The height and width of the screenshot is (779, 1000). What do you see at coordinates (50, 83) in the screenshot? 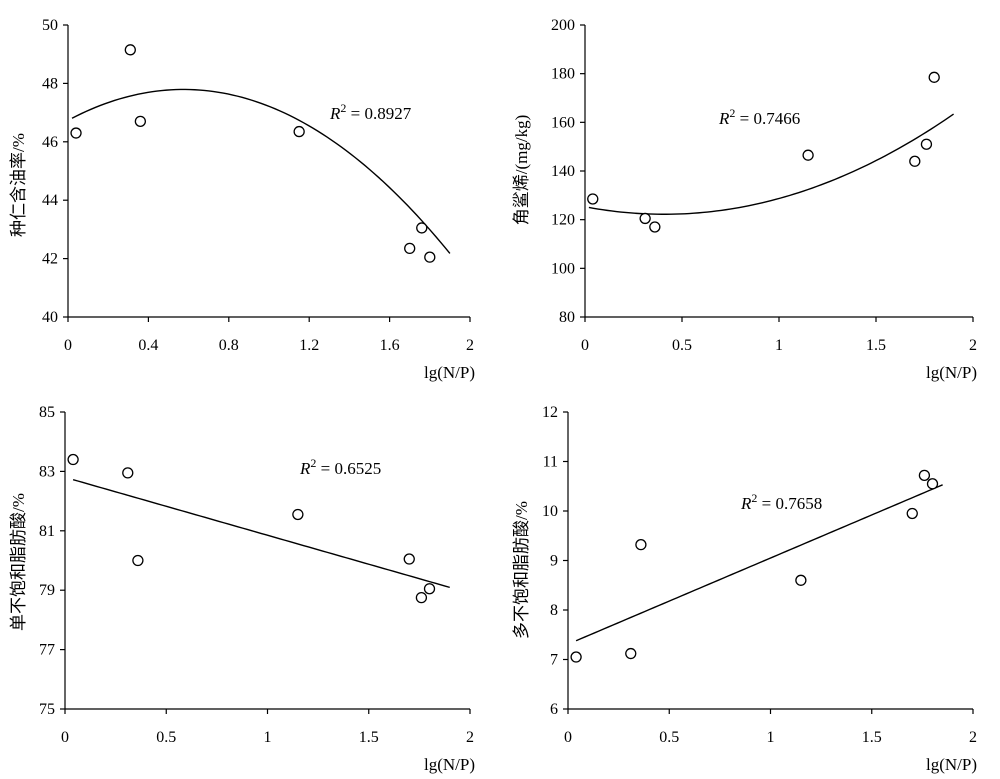
I see `y-tick-label: 48` at bounding box center [50, 83].